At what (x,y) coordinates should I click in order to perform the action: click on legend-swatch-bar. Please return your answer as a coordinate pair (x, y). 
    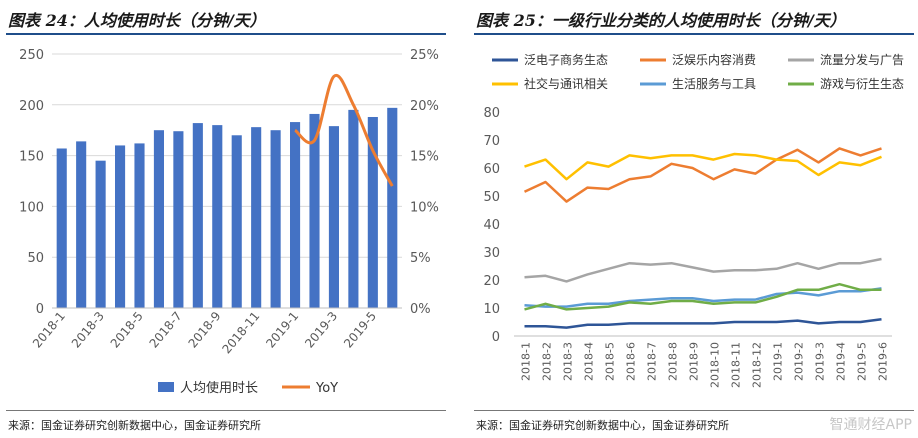
    Looking at the image, I should click on (166, 387).